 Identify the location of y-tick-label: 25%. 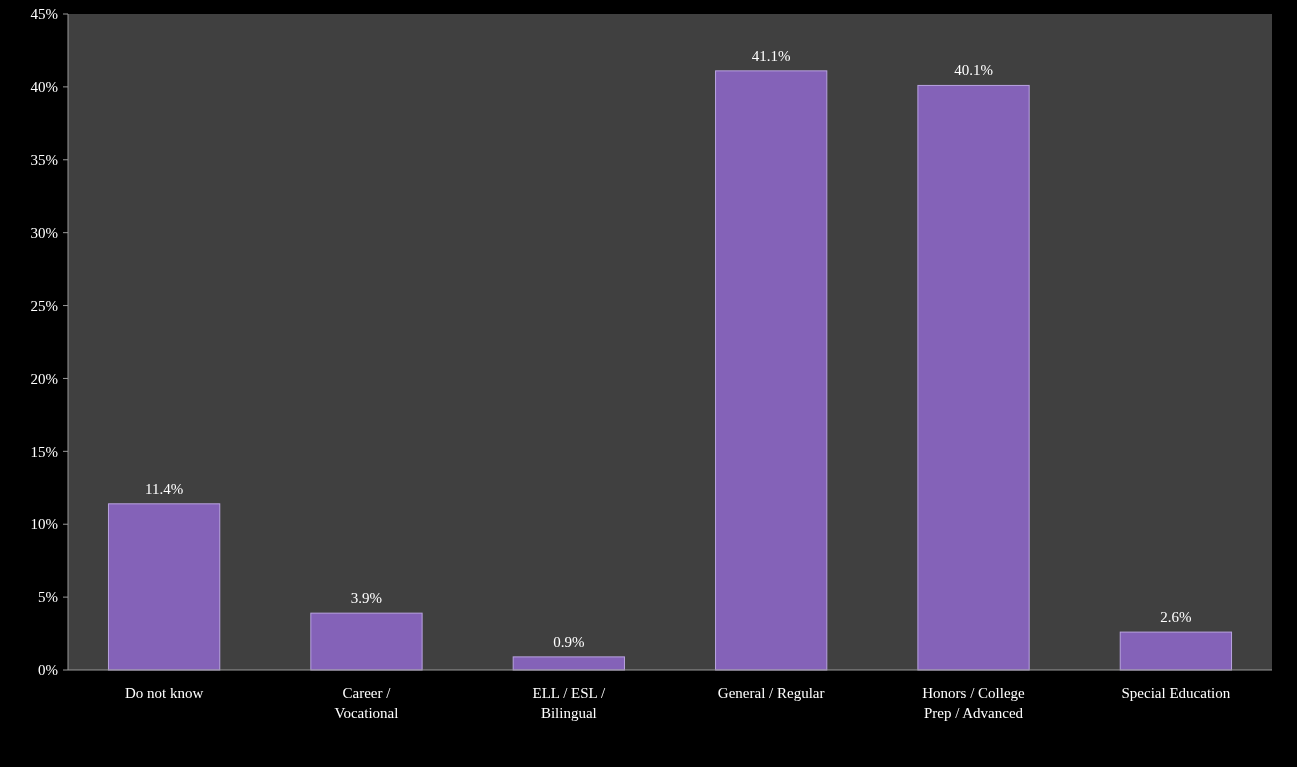
(44, 305).